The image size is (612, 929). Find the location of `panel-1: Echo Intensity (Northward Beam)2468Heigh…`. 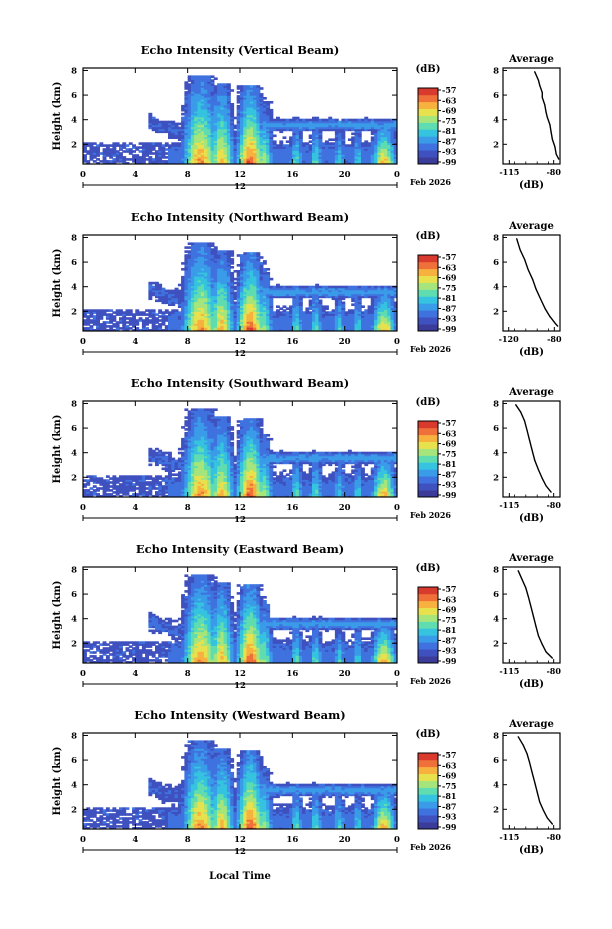

panel-1: Echo Intensity (Northward Beam)2468Heigh… is located at coordinates (307, 284).